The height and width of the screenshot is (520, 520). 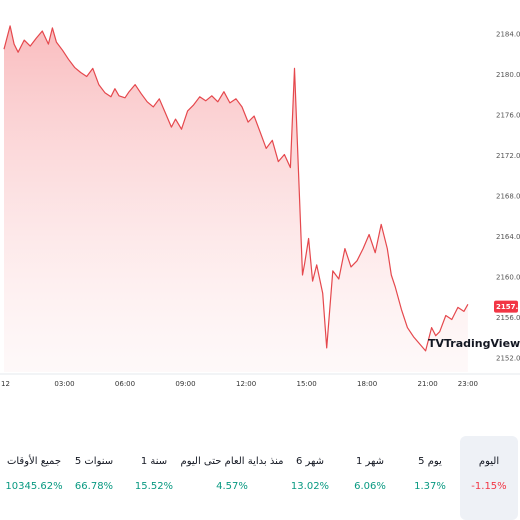 What do you see at coordinates (370, 486) in the screenshot?
I see `period-change: 6.06%` at bounding box center [370, 486].